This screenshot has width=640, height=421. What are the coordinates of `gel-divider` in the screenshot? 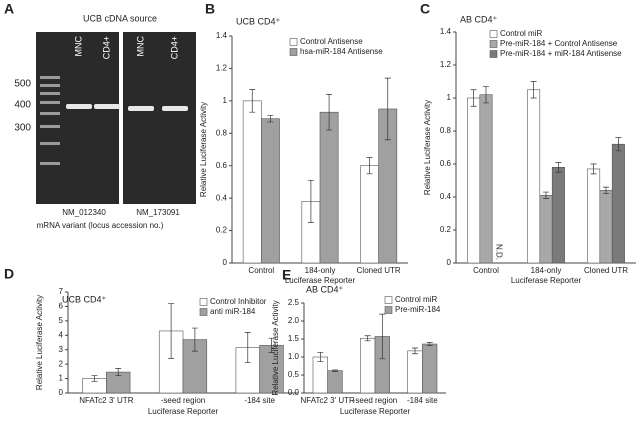 It's located at (121, 118).